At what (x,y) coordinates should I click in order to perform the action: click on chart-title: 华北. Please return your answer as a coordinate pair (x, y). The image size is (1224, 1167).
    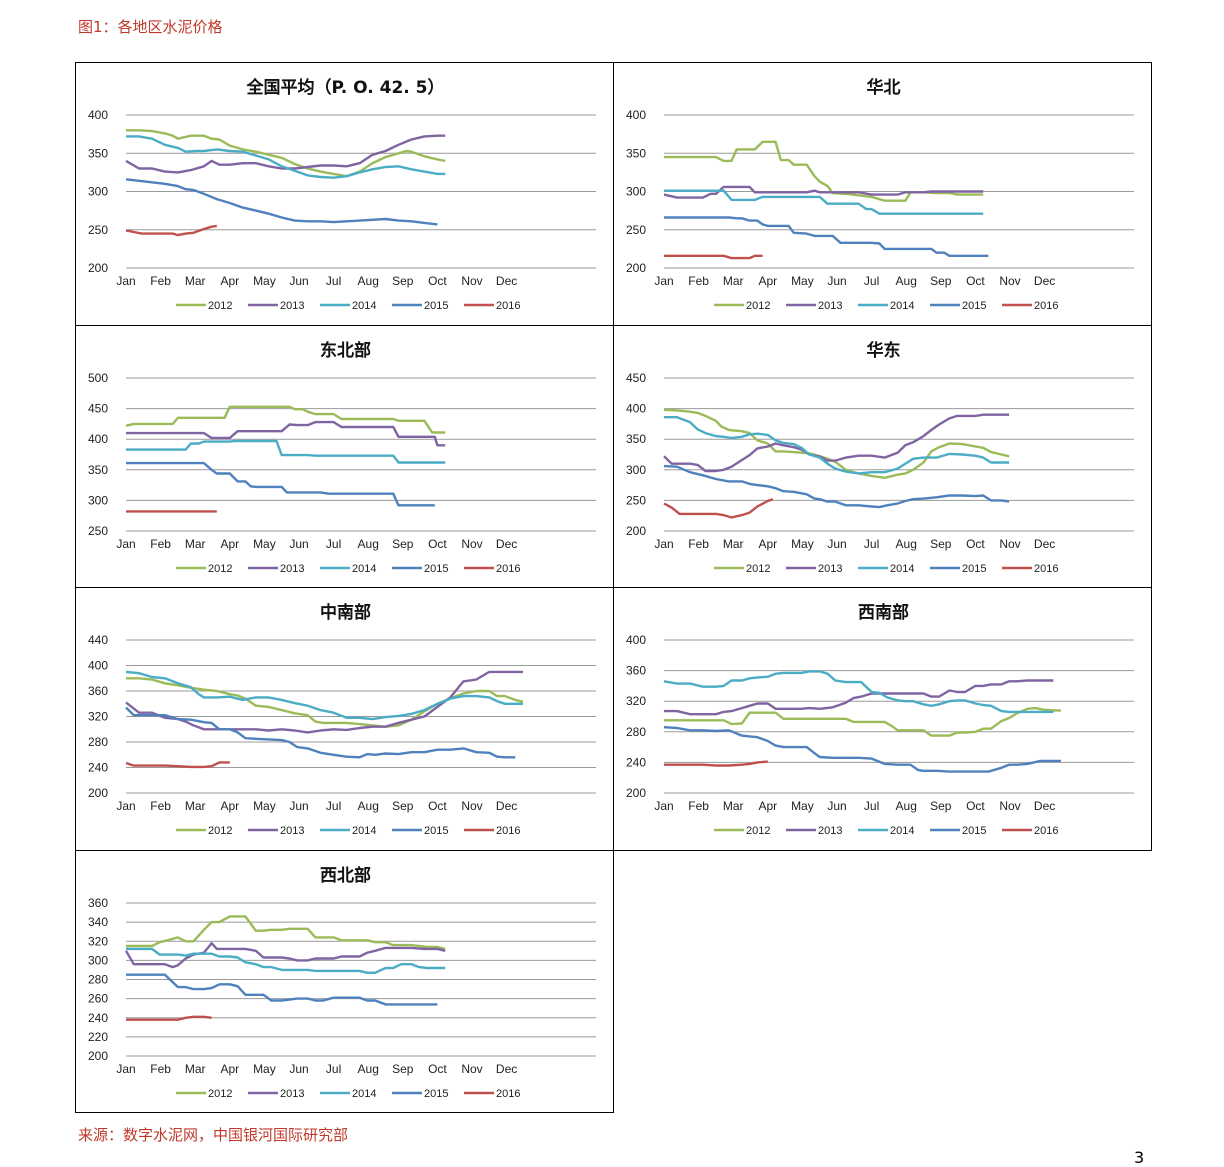
    Looking at the image, I should click on (884, 87).